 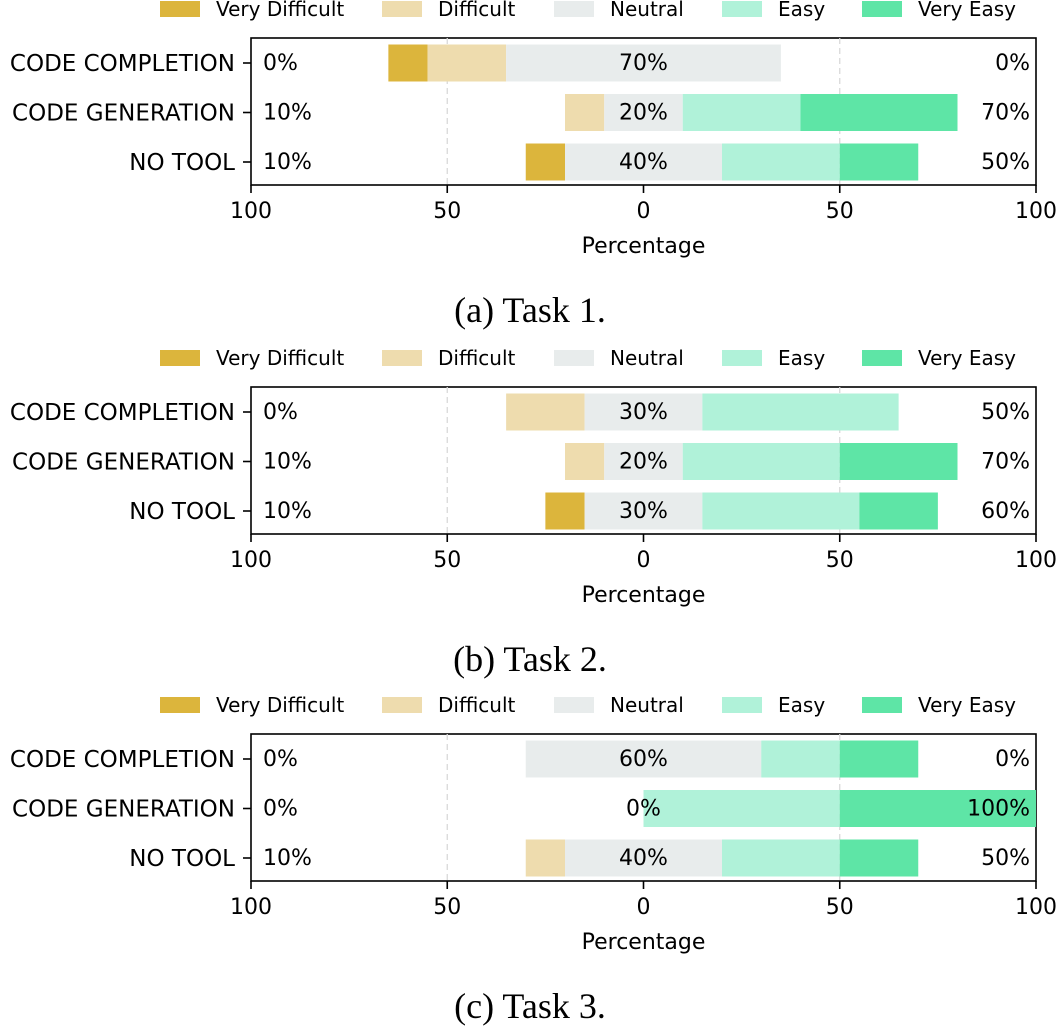 I want to click on center-percent-label: 70%, so click(x=643, y=63).